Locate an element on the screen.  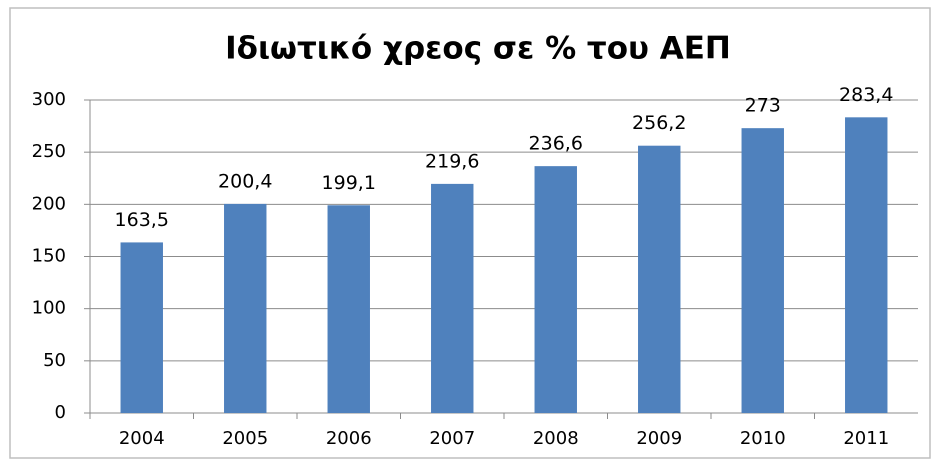
data-label: 219,6 is located at coordinates (452, 161).